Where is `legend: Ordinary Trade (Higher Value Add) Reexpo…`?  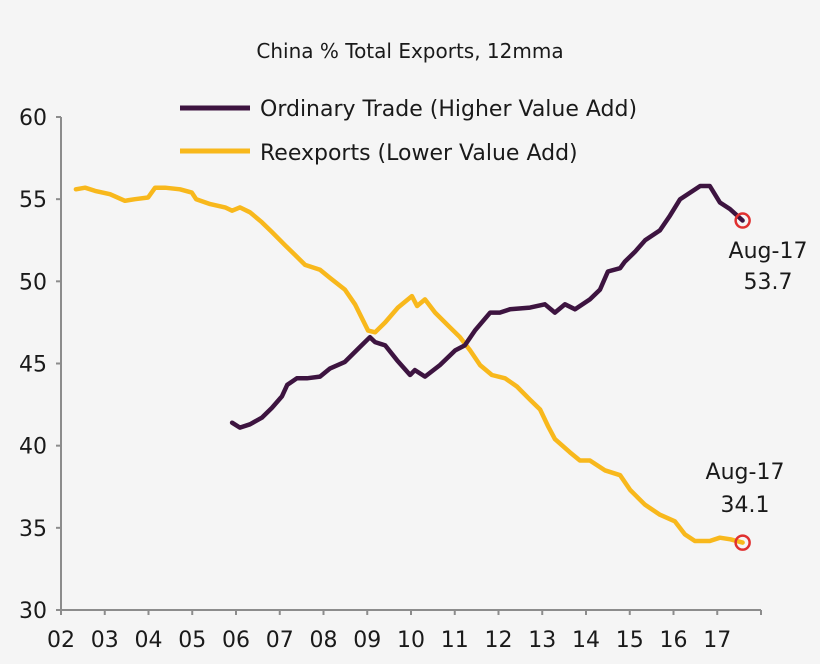
legend: Ordinary Trade (Higher Value Add) Reexpo… is located at coordinates (408, 131).